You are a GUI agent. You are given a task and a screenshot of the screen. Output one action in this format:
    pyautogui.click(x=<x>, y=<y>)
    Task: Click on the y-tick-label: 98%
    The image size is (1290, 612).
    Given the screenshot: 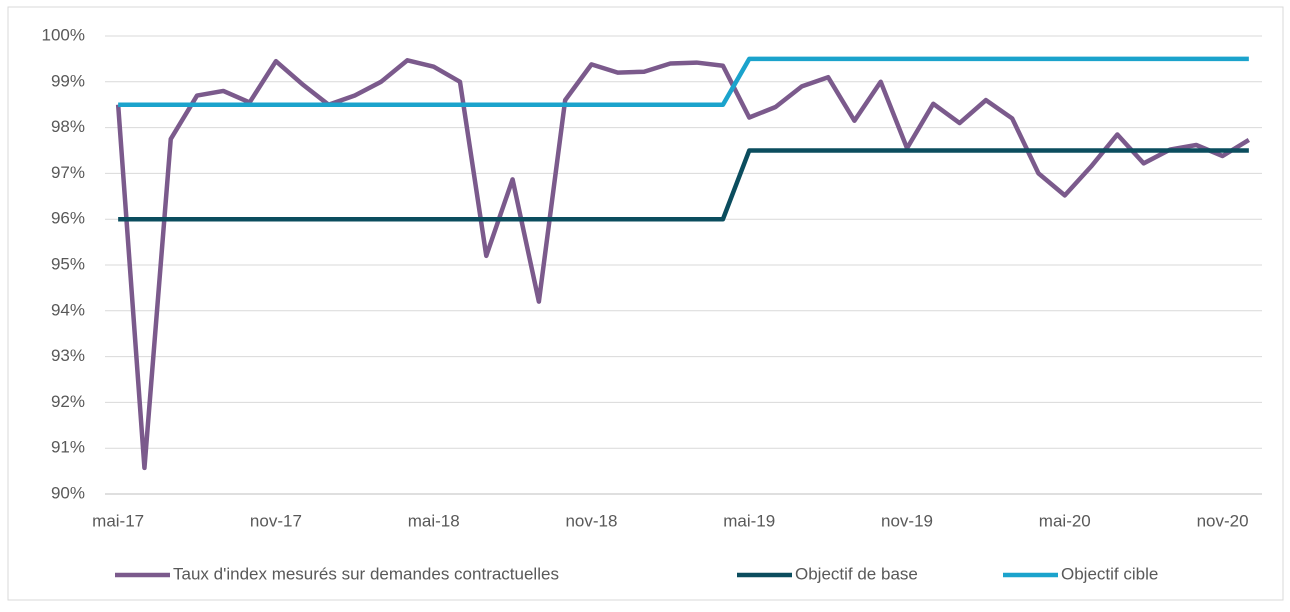 What is the action you would take?
    pyautogui.click(x=68, y=126)
    